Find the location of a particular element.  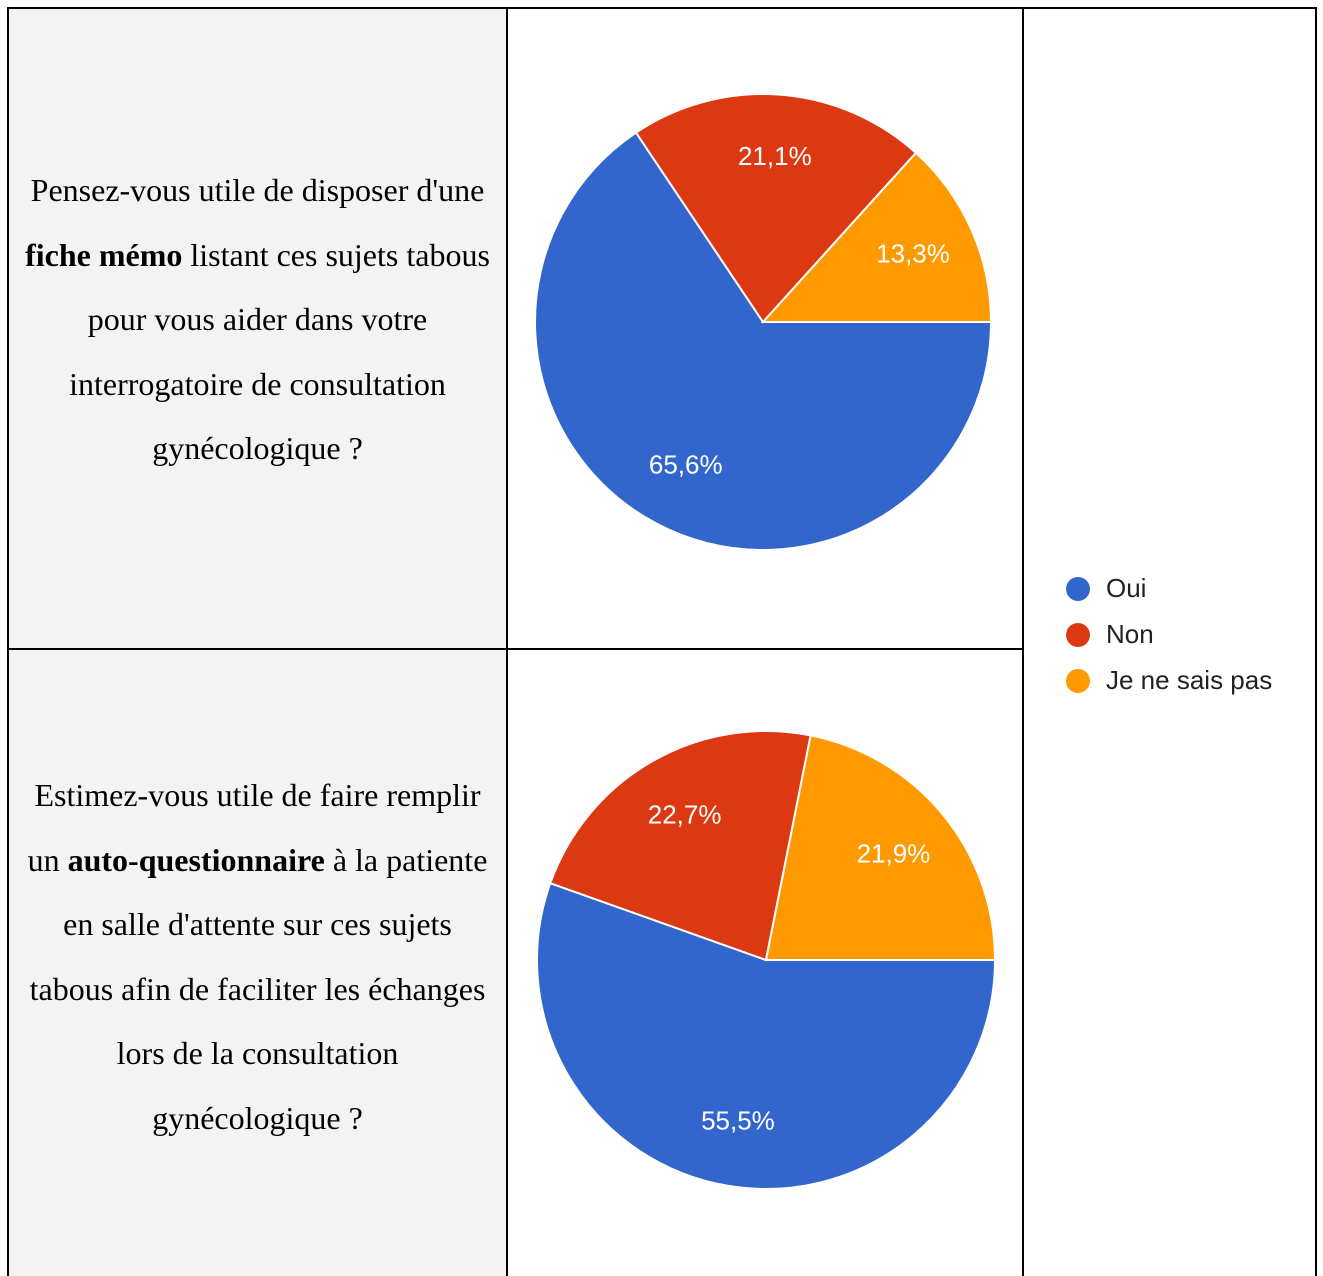

text: Pensez-vous utile de disposer d'une is located at coordinates (257, 190).